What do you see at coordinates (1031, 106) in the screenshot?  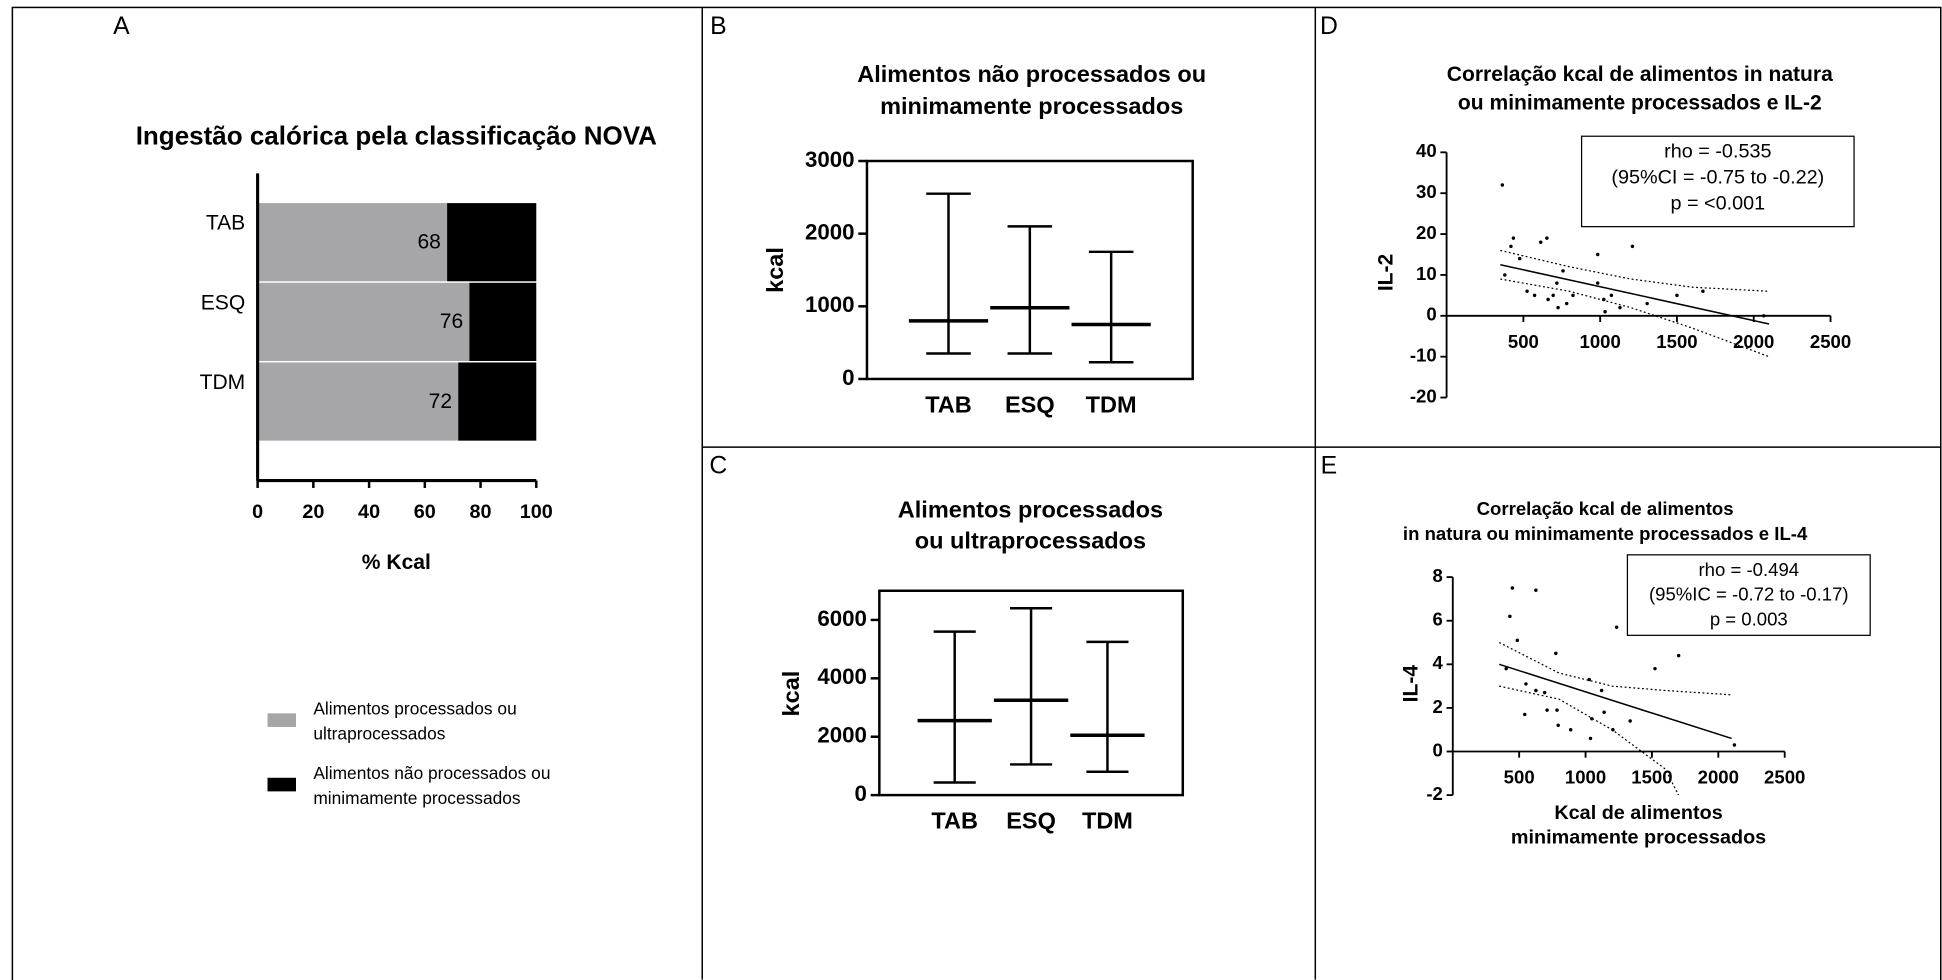 I see `chart-title: minimamente processados` at bounding box center [1031, 106].